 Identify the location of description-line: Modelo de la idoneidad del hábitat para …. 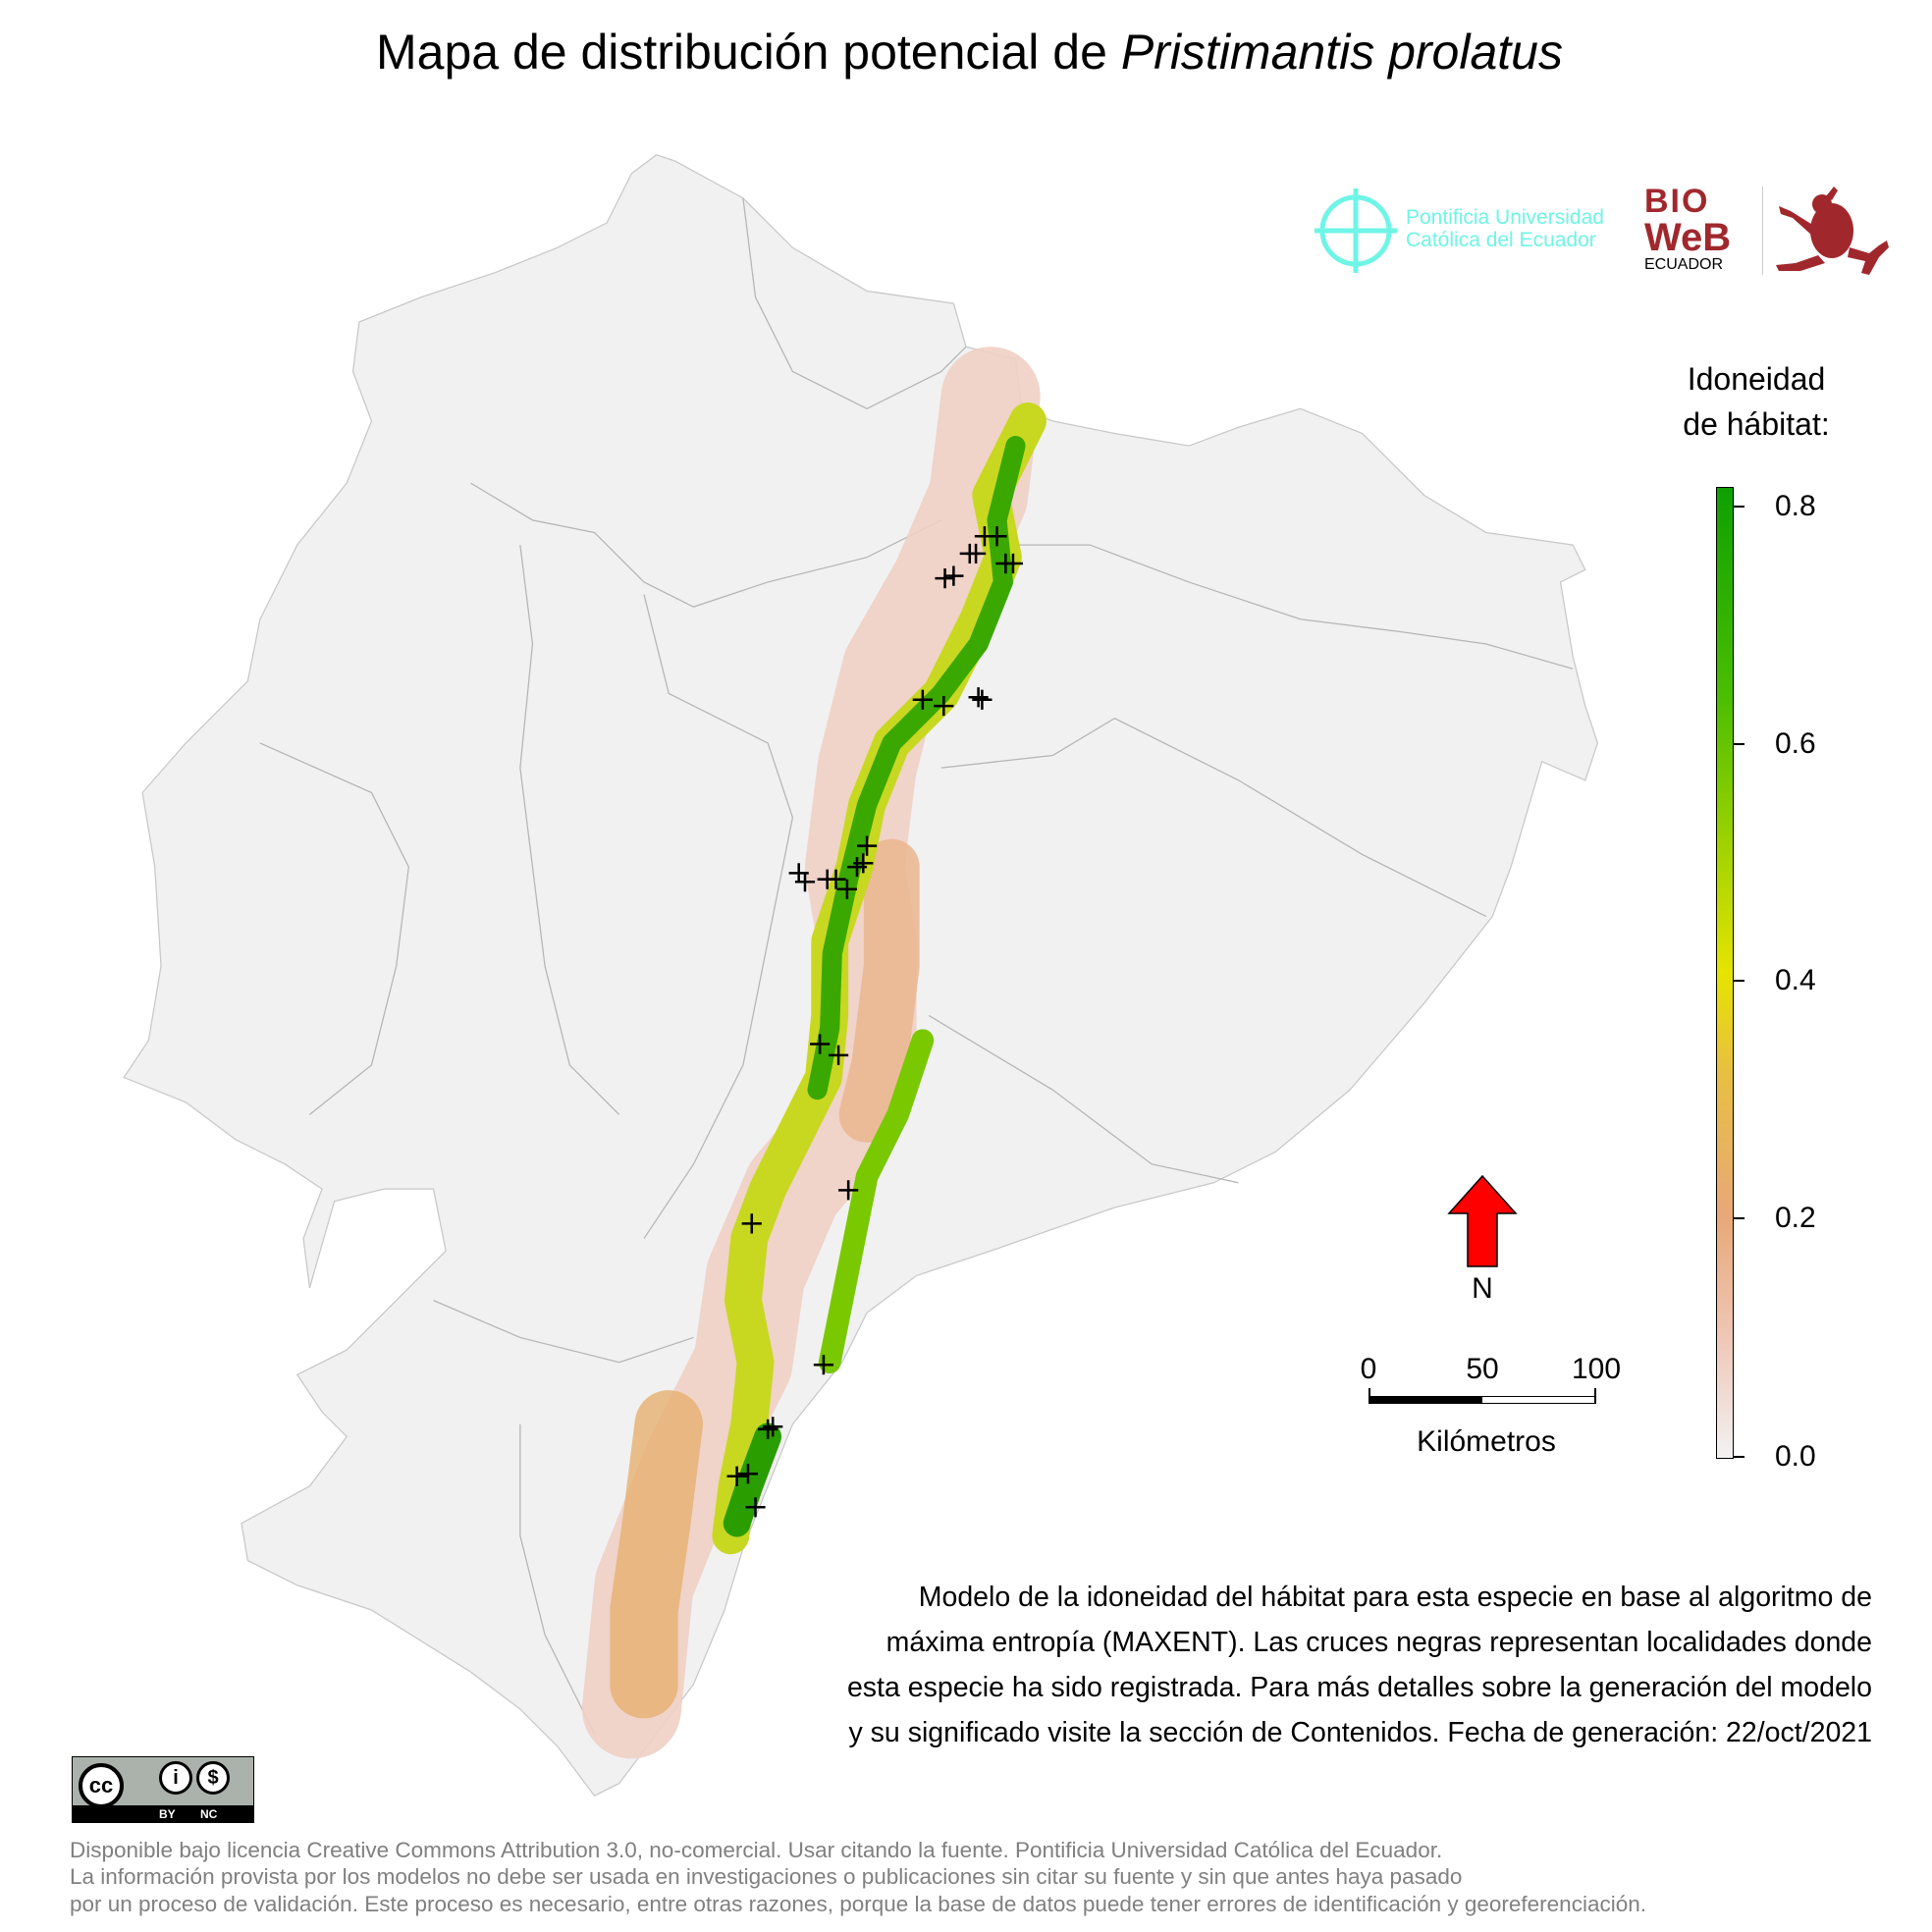
(1395, 1597).